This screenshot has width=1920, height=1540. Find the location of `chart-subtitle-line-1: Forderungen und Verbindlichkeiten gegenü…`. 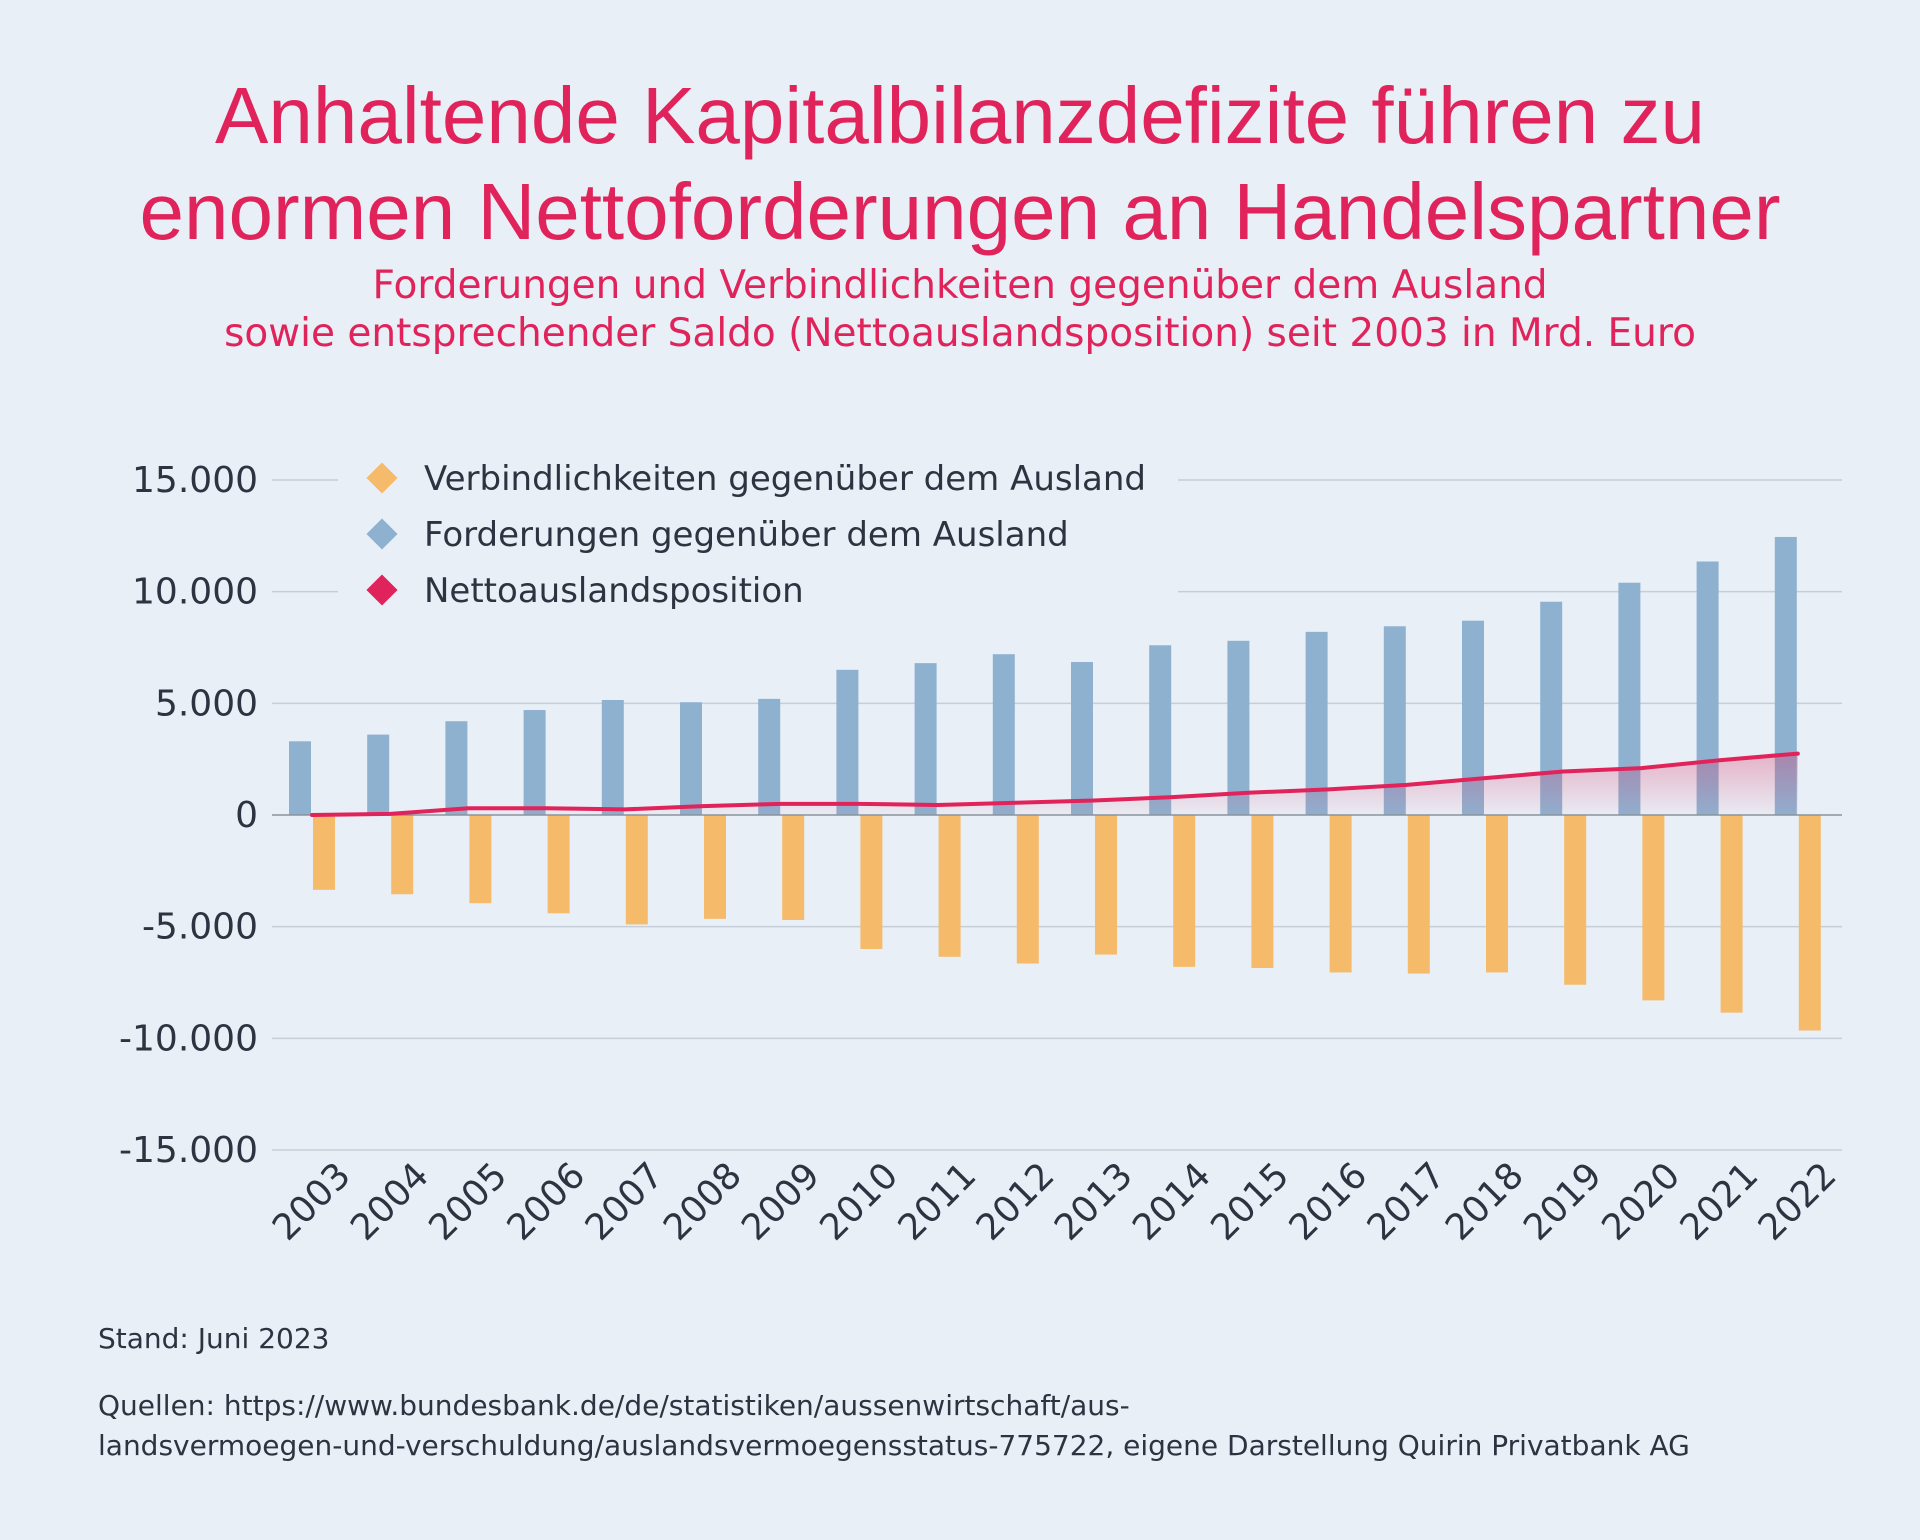

chart-subtitle-line-1: Forderungen und Verbindlichkeiten gegenü… is located at coordinates (960, 285).